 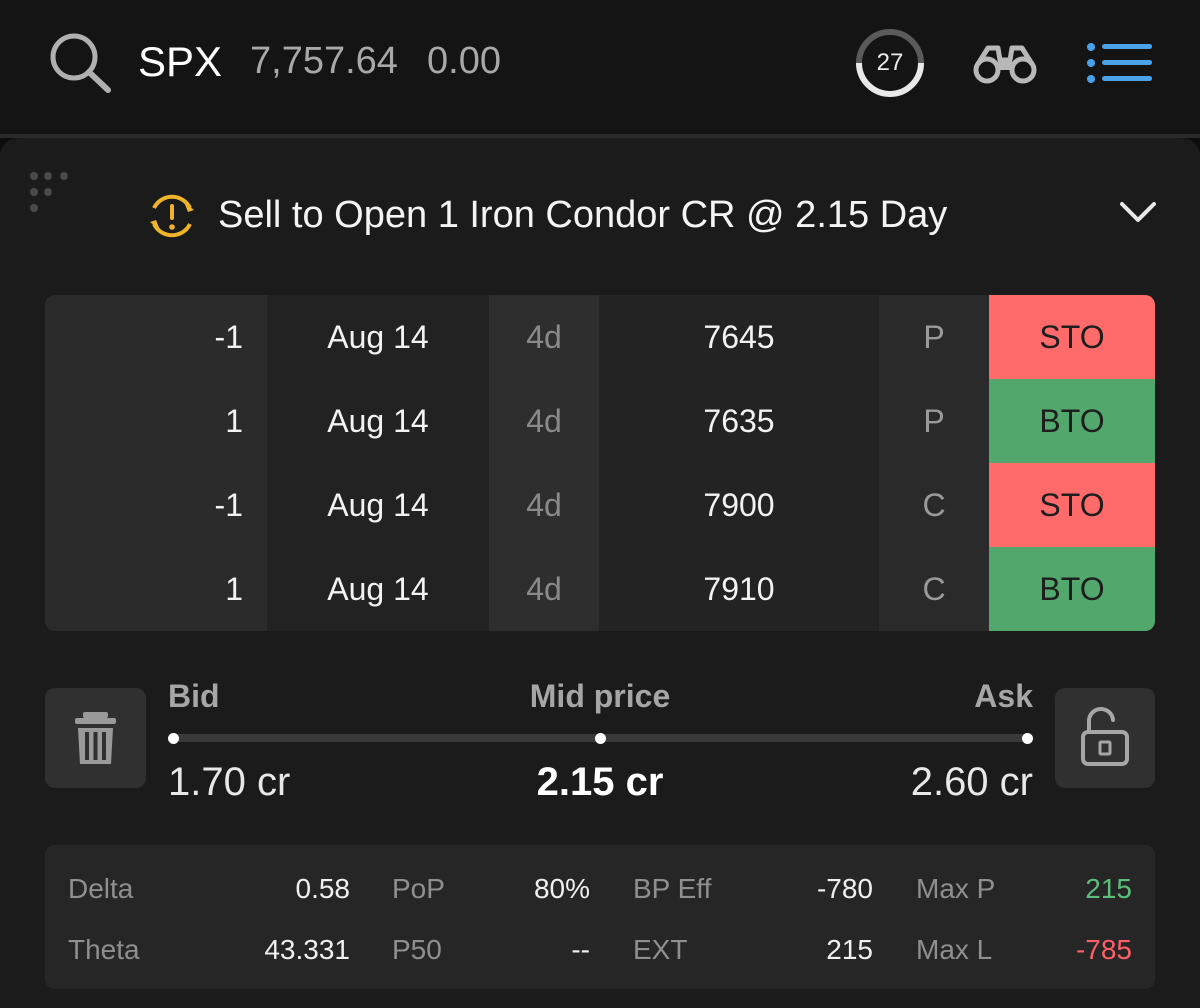 What do you see at coordinates (561, 888) in the screenshot?
I see `pop-value: 80%` at bounding box center [561, 888].